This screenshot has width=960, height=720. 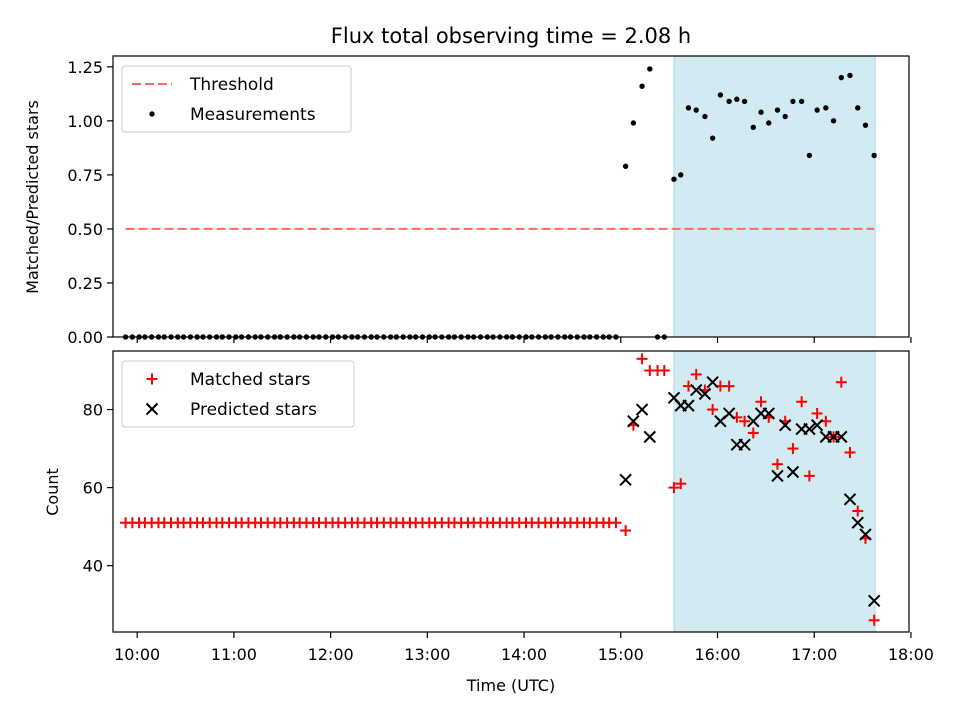 I want to click on legend-matched-swatch, so click(x=152, y=379).